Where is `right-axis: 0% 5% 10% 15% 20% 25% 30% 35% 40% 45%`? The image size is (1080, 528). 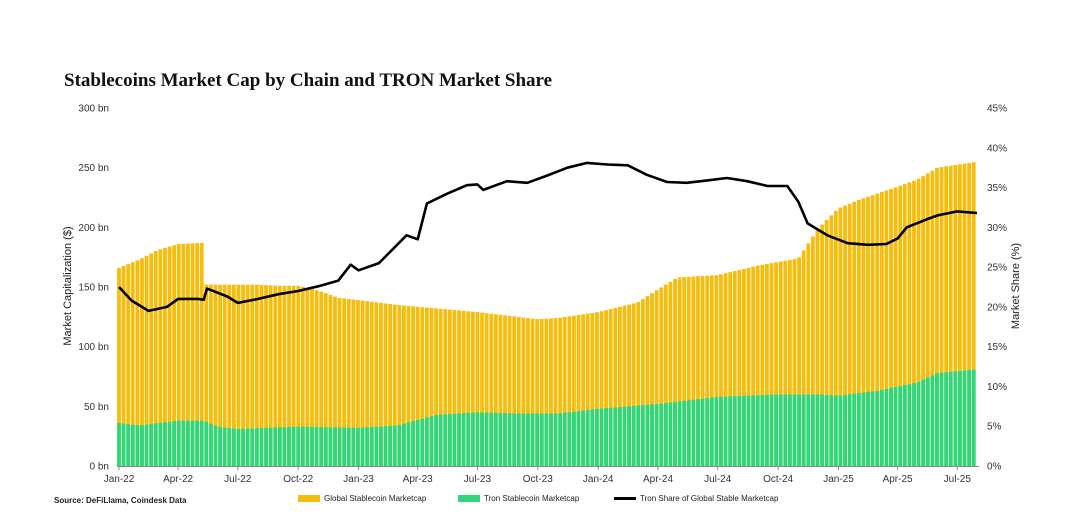
right-axis: 0% 5% 10% 15% 20% 25% 30% 35% 40% 45% is located at coordinates (997, 288).